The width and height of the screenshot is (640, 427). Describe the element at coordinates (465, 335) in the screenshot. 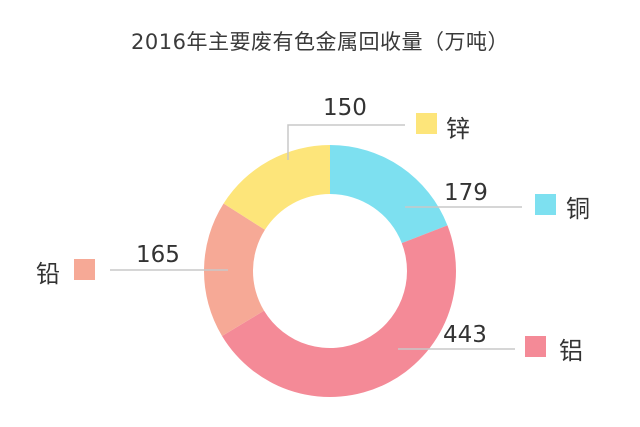

I see `value-label-aluminum: 443` at that location.